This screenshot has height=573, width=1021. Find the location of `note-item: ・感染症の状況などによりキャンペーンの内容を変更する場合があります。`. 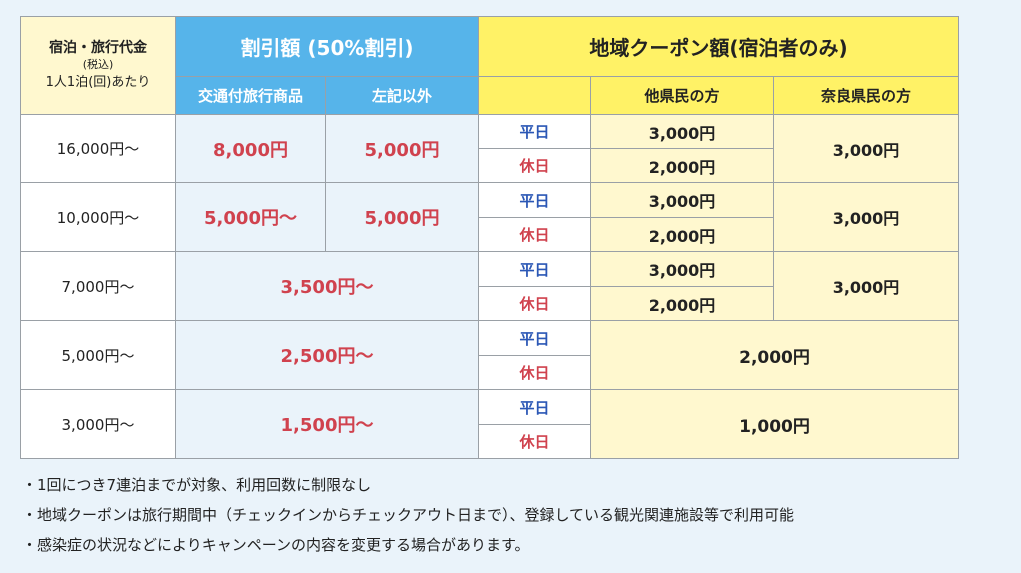

note-item: ・感染症の状況などによりキャンペーンの内容を変更する場合があります。 is located at coordinates (276, 545).